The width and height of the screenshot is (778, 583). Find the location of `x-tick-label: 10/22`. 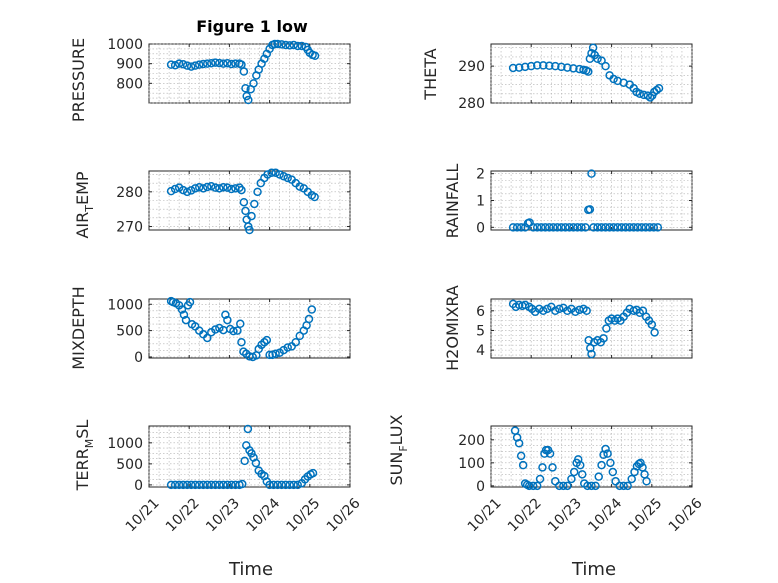

x-tick-label: 10/22 is located at coordinates (183, 515).